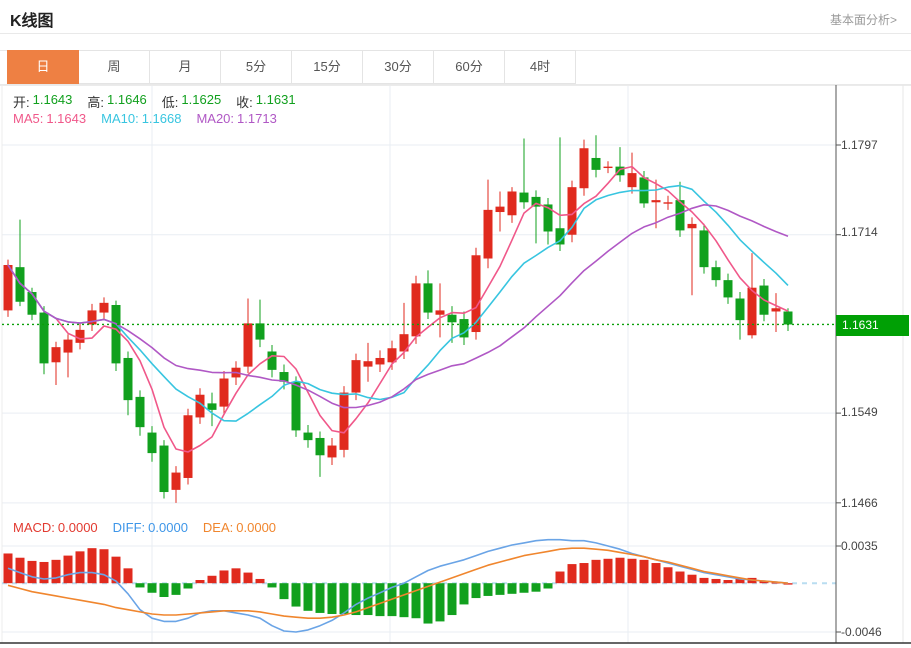 The image size is (911, 648). Describe the element at coordinates (469, 67) in the screenshot. I see `tab-60min: 60分` at that location.